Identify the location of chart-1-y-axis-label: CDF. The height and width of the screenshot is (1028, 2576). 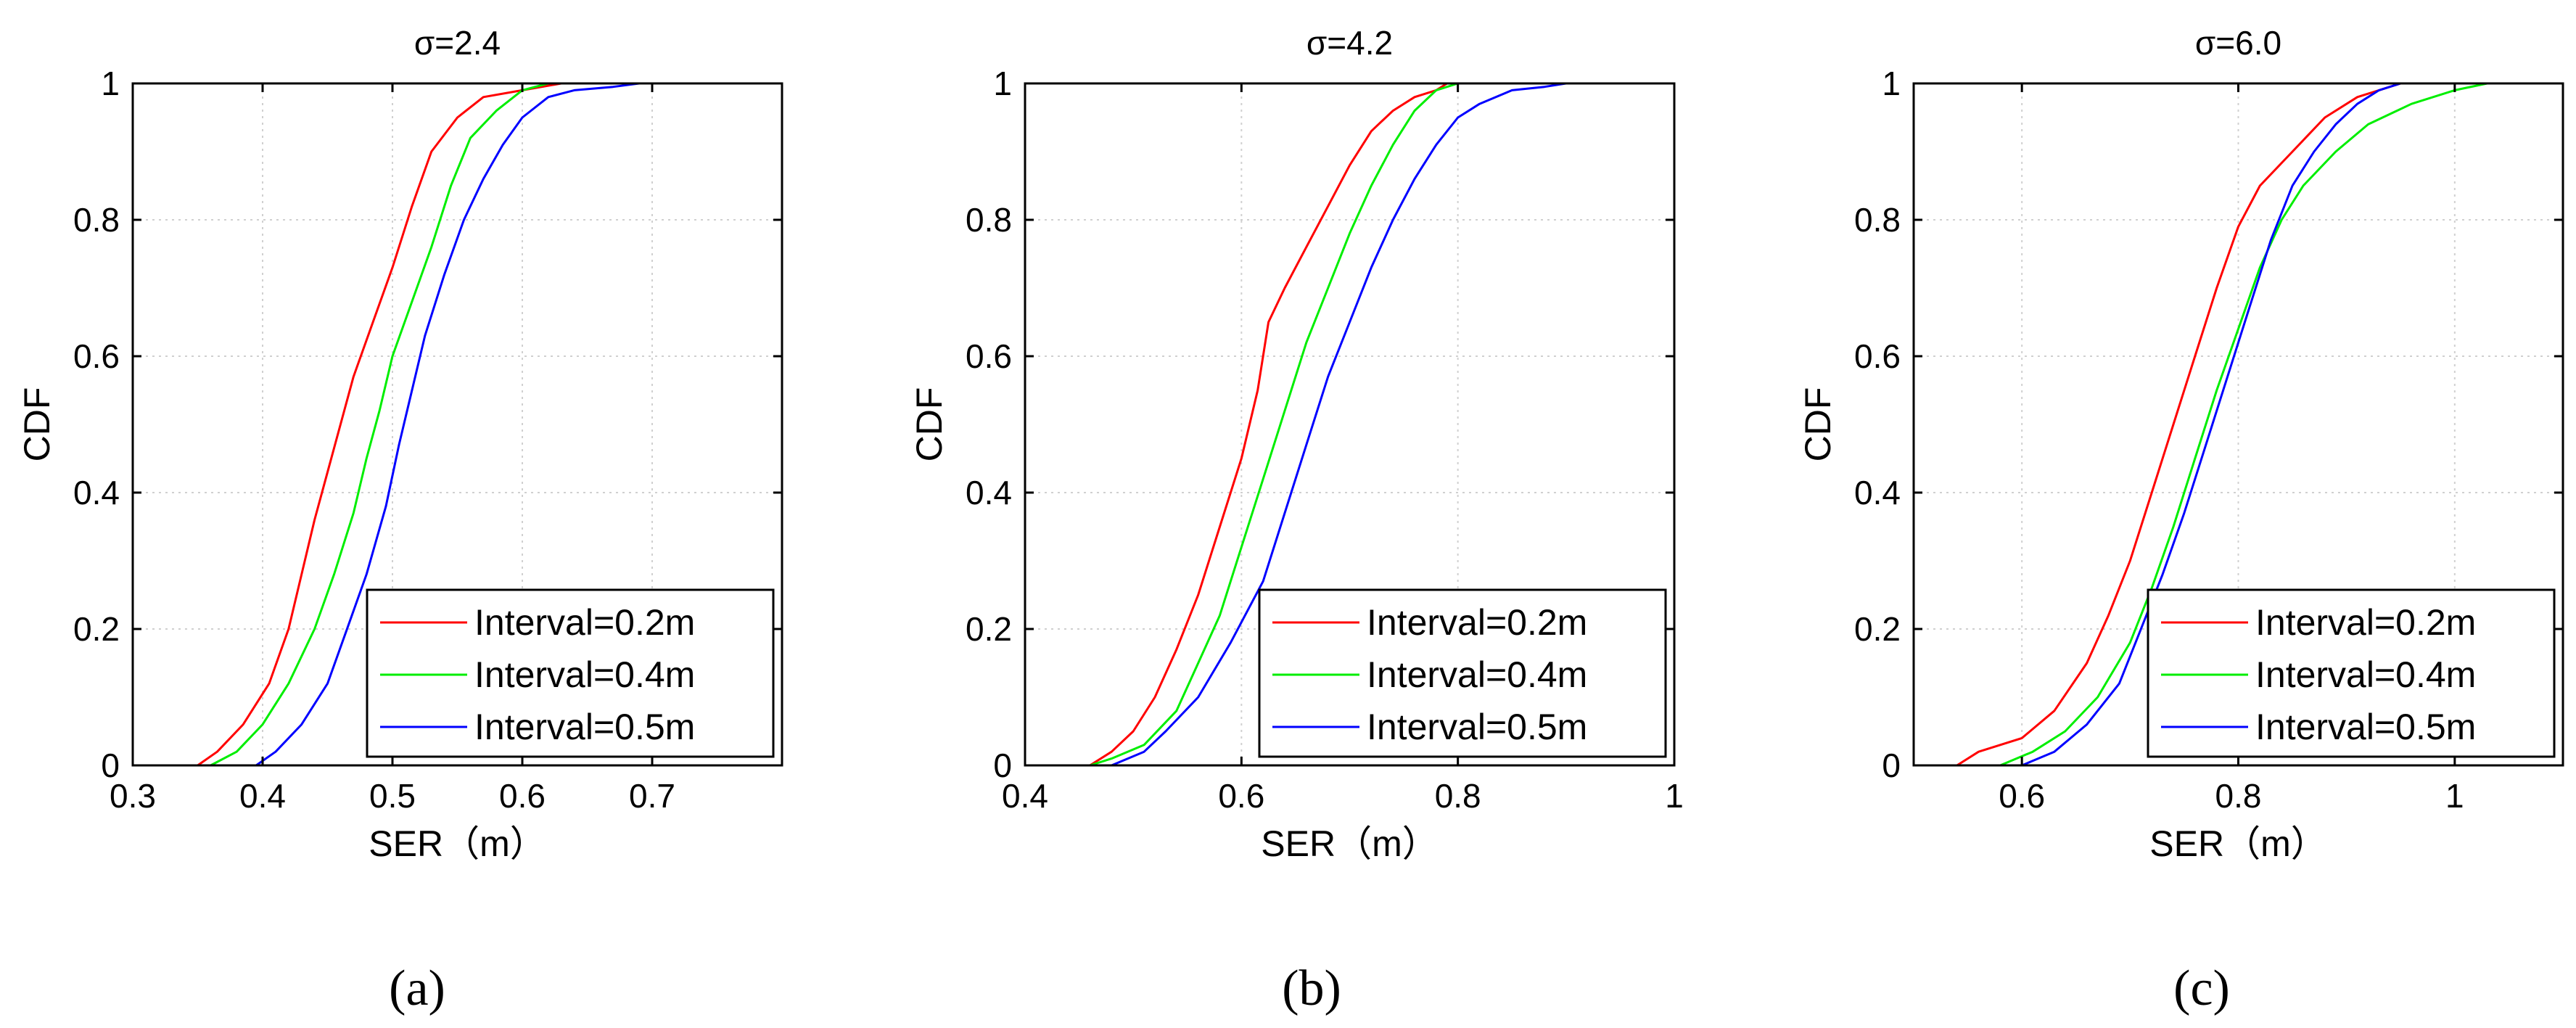
(37, 425).